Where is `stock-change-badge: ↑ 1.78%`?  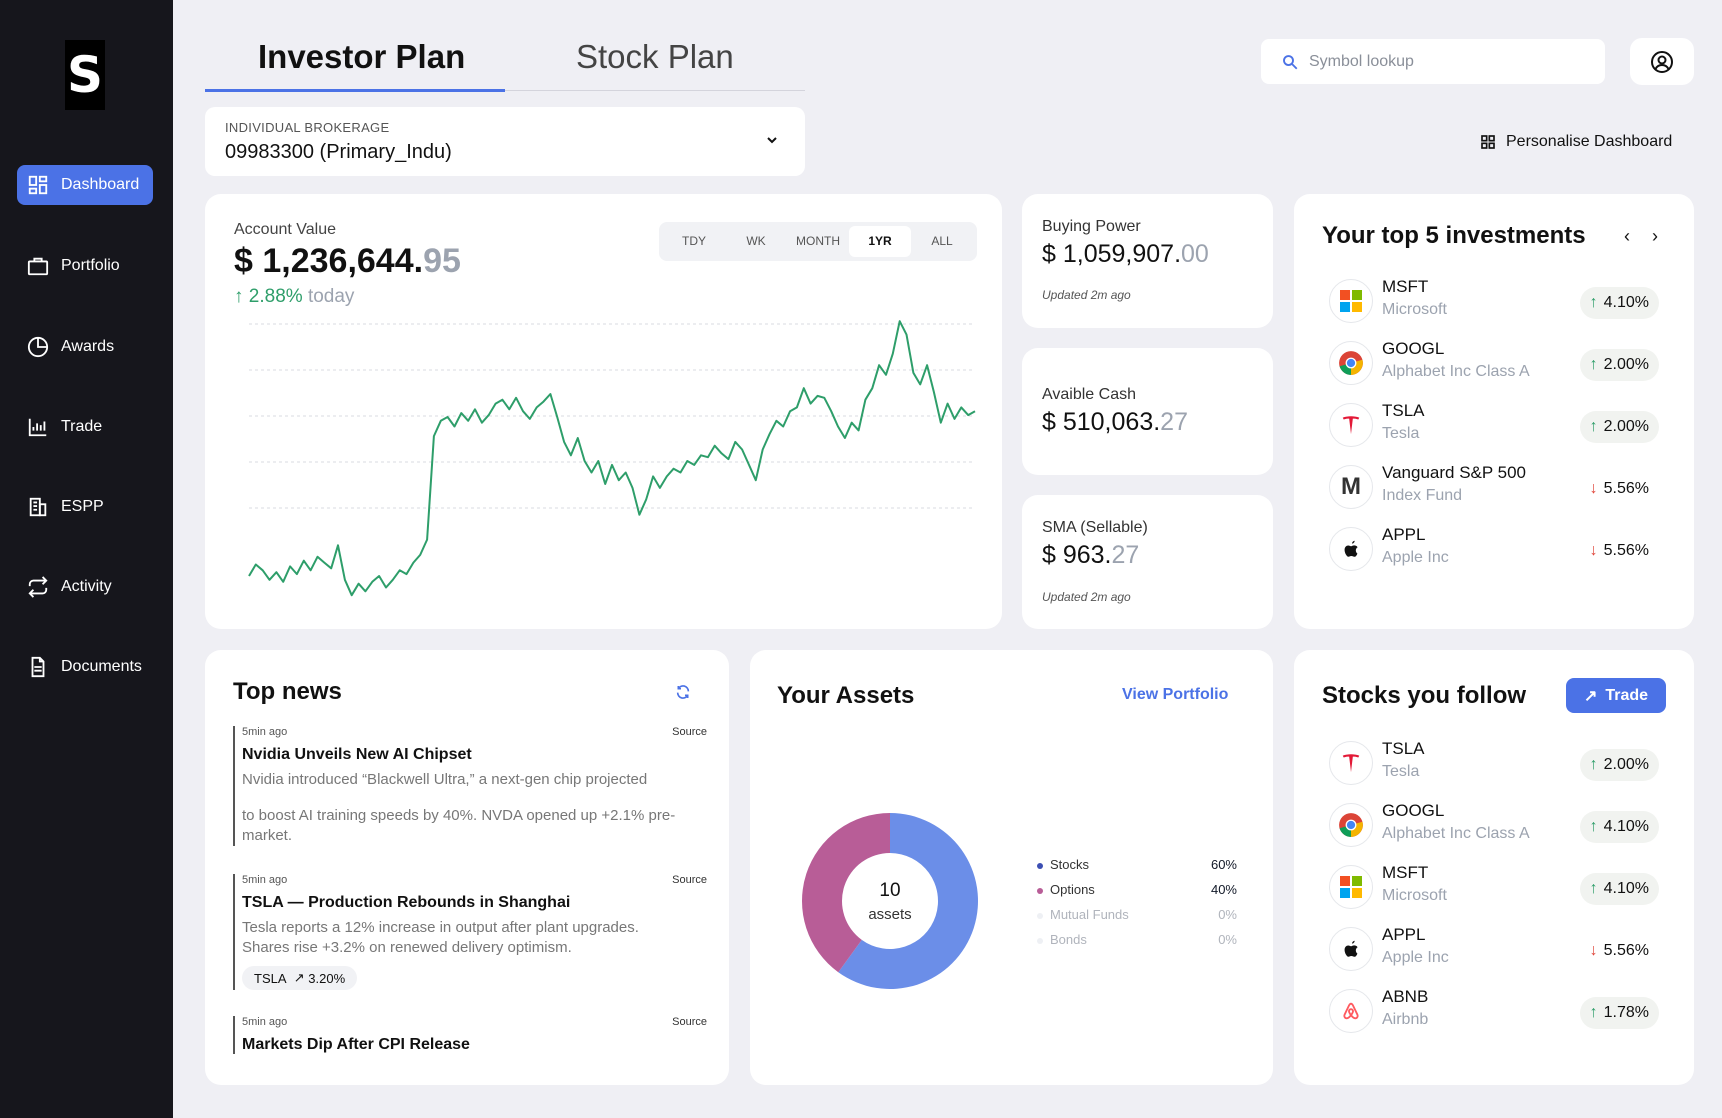 stock-change-badge: ↑ 1.78% is located at coordinates (1619, 1013).